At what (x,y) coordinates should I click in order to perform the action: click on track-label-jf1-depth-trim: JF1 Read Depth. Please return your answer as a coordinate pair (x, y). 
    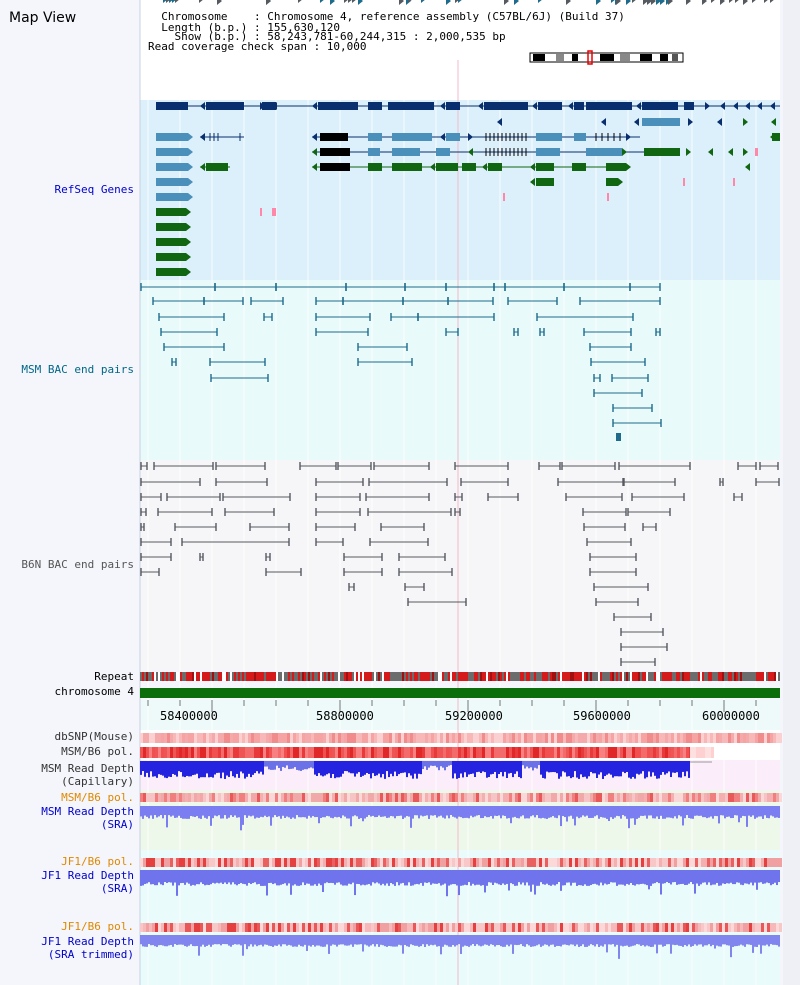
    Looking at the image, I should click on (87, 941).